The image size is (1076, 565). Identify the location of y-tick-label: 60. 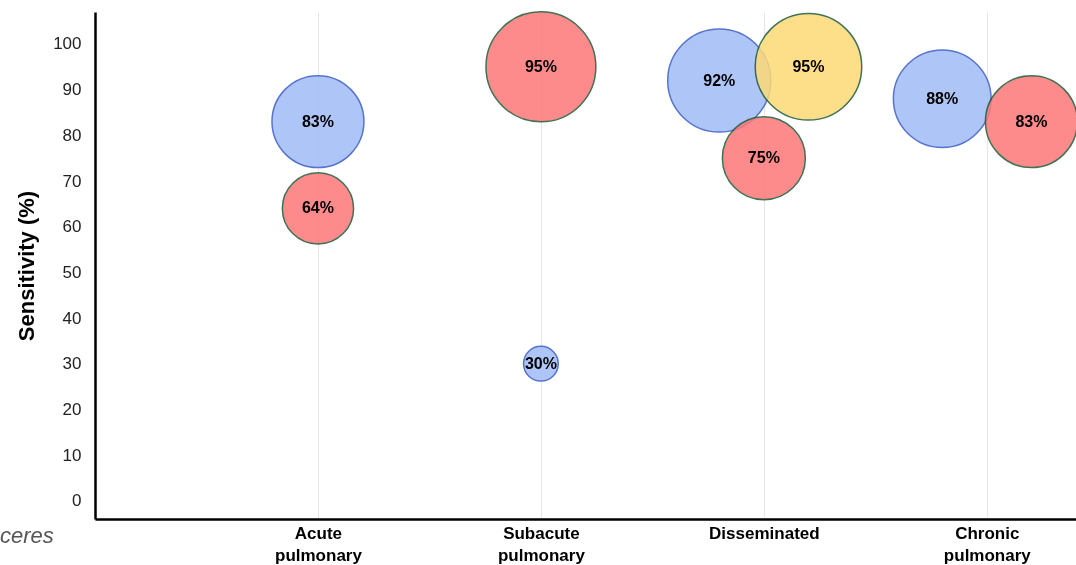
(72, 227).